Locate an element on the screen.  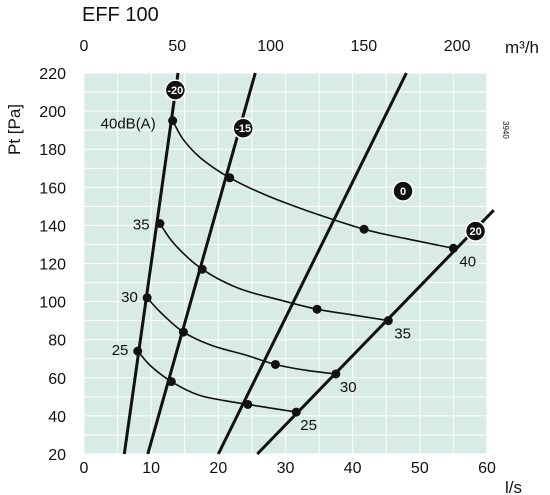
y-tick-label: 40 is located at coordinates (57, 417).